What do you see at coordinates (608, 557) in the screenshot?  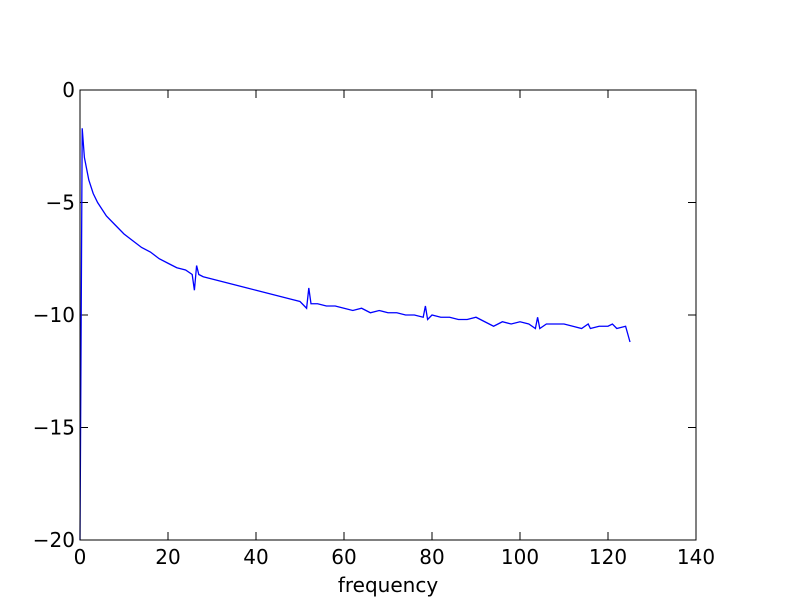 I see `x-tick-label: 120` at bounding box center [608, 557].